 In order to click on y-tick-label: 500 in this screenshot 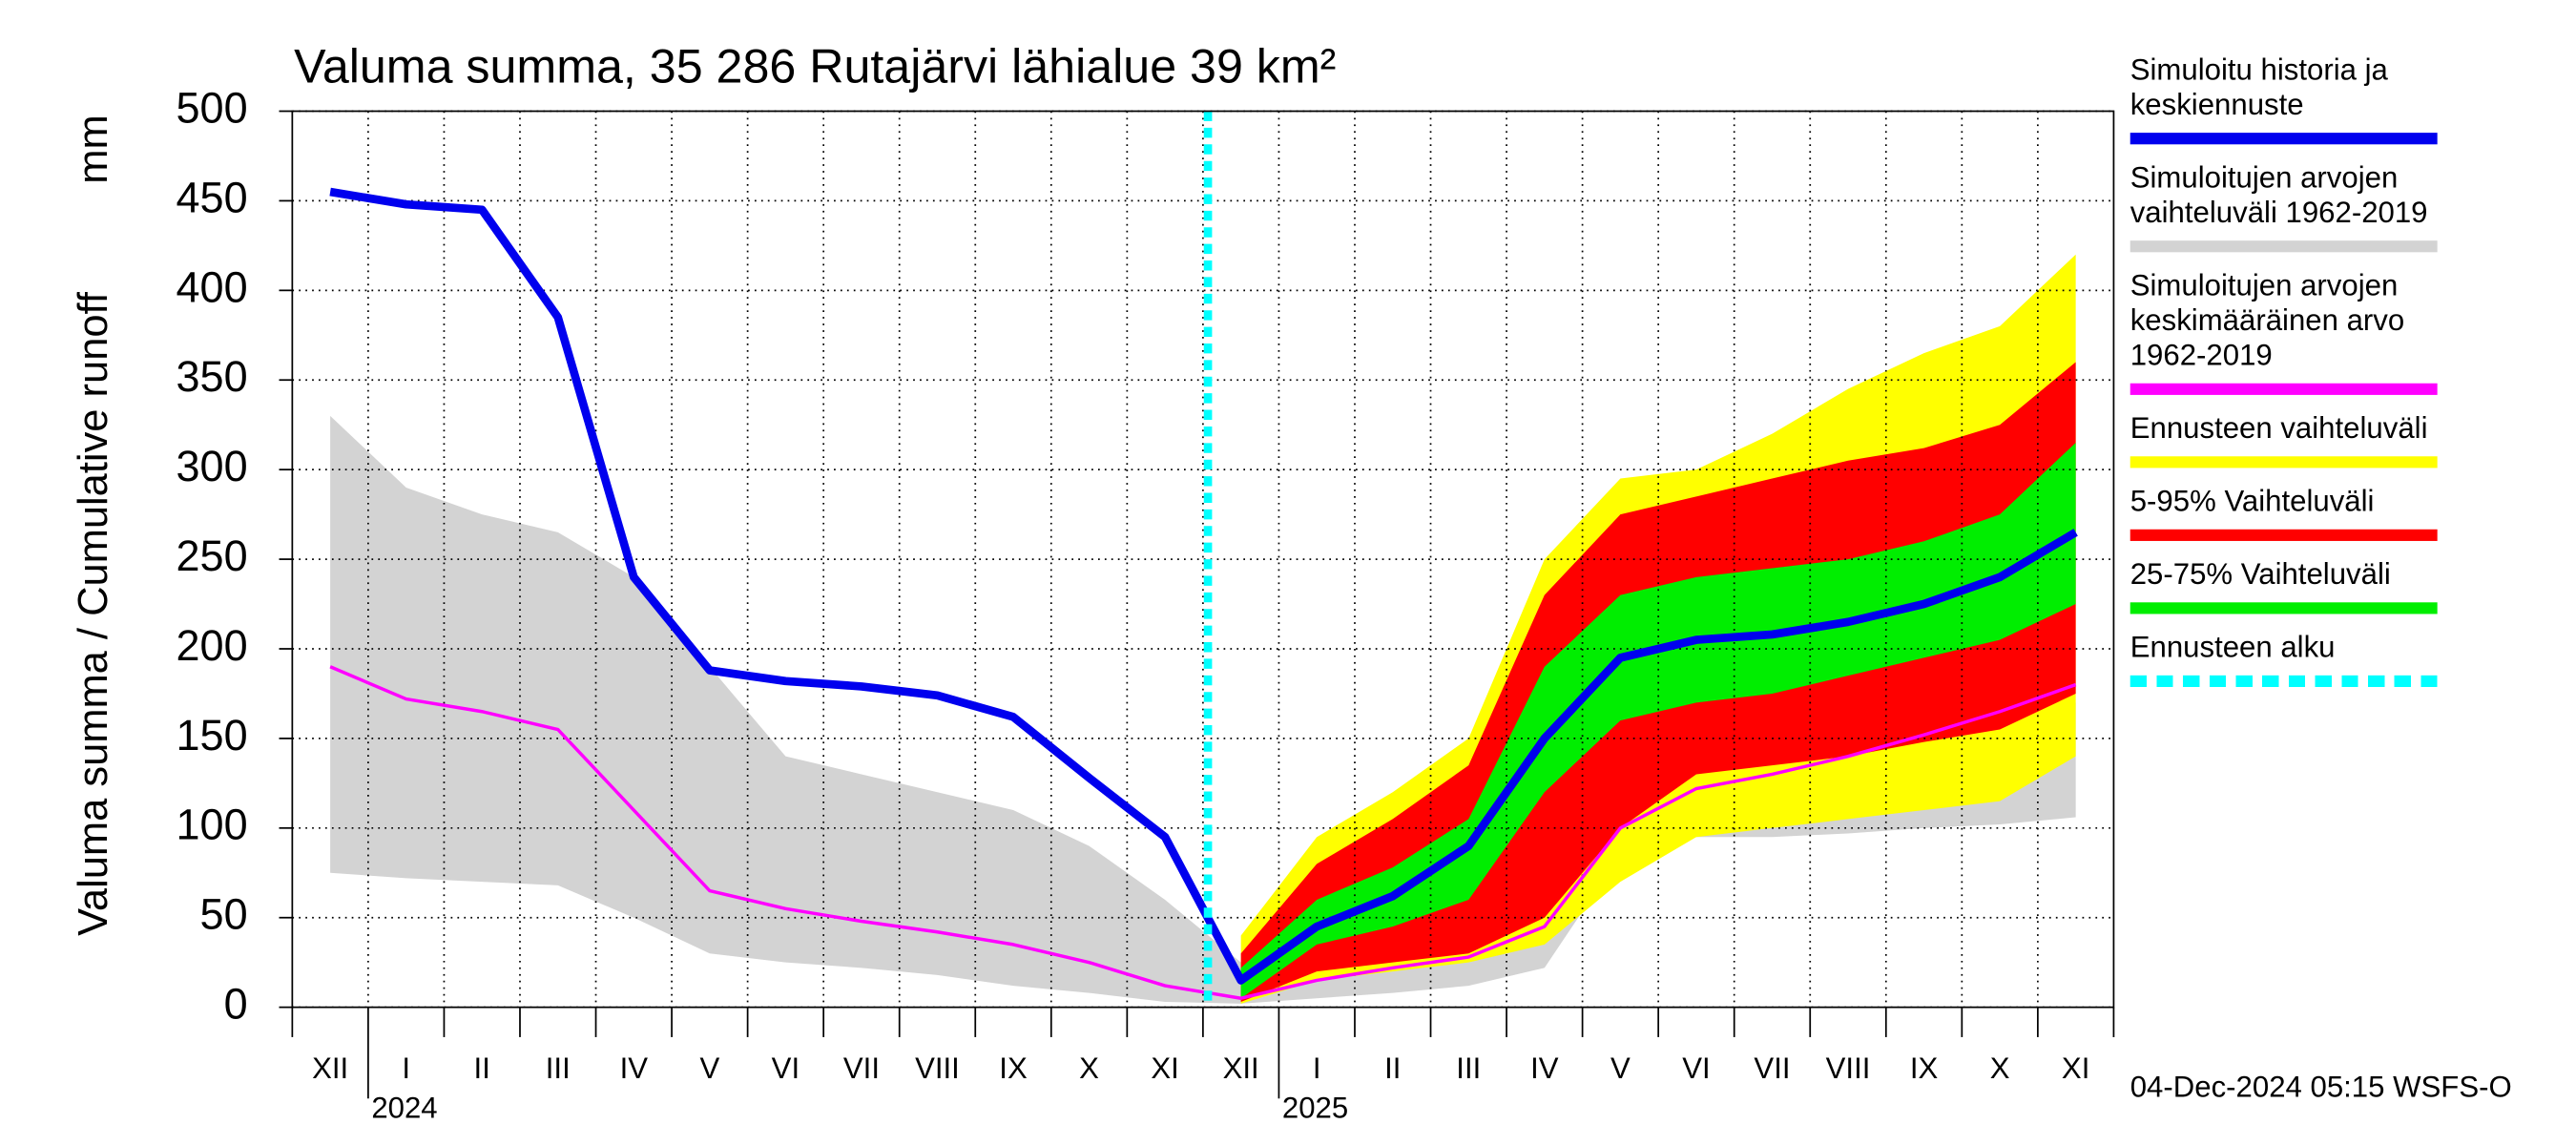, I will do `click(212, 107)`.